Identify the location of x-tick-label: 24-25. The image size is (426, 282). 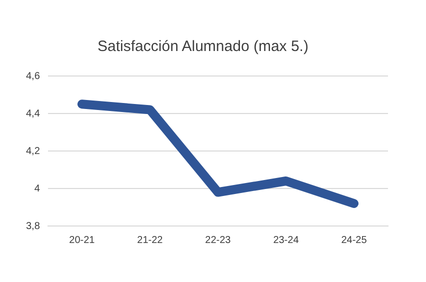
(354, 240).